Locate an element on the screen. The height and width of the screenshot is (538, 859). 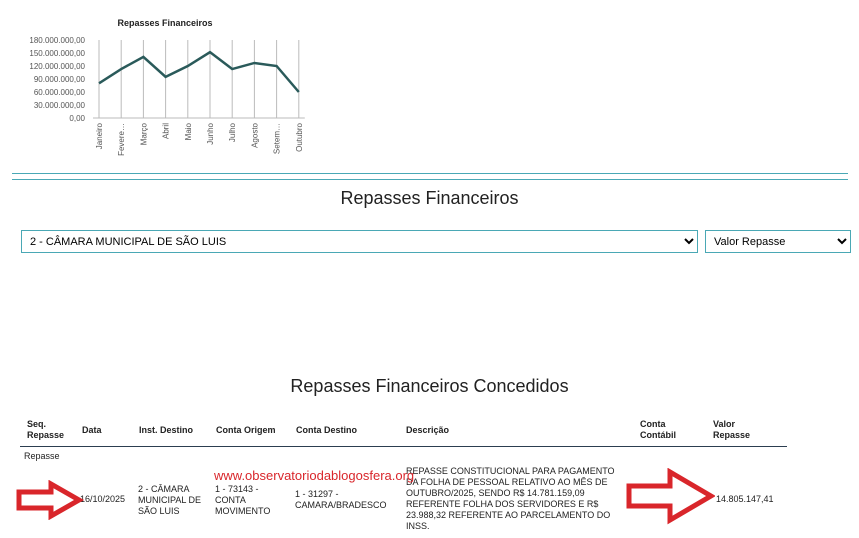
cell-data: 16/10/2025 is located at coordinates (103, 499).